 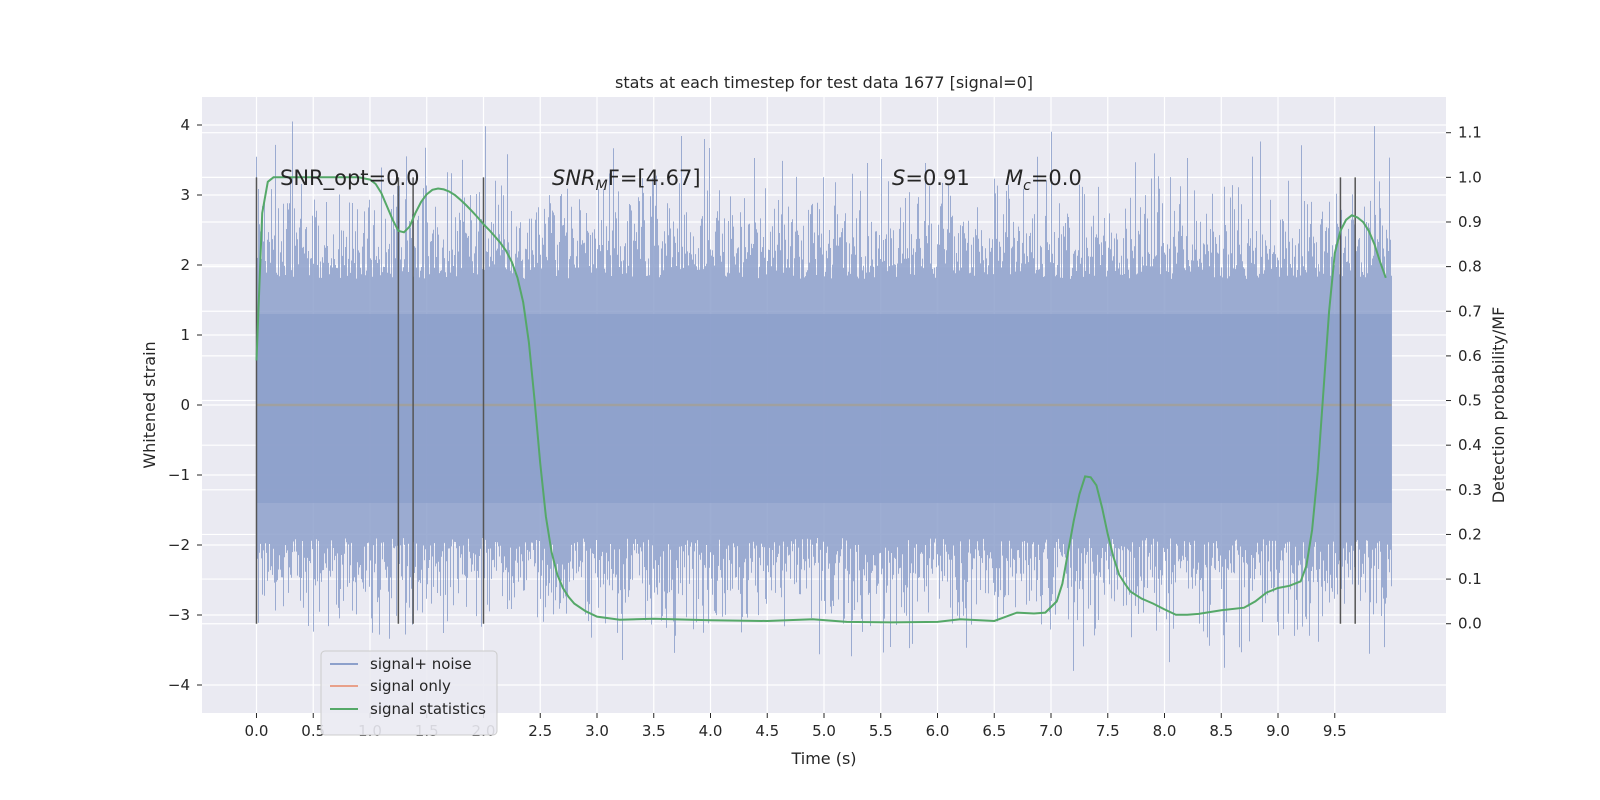 What do you see at coordinates (1221, 731) in the screenshot?
I see `x-tick-label: 8.5` at bounding box center [1221, 731].